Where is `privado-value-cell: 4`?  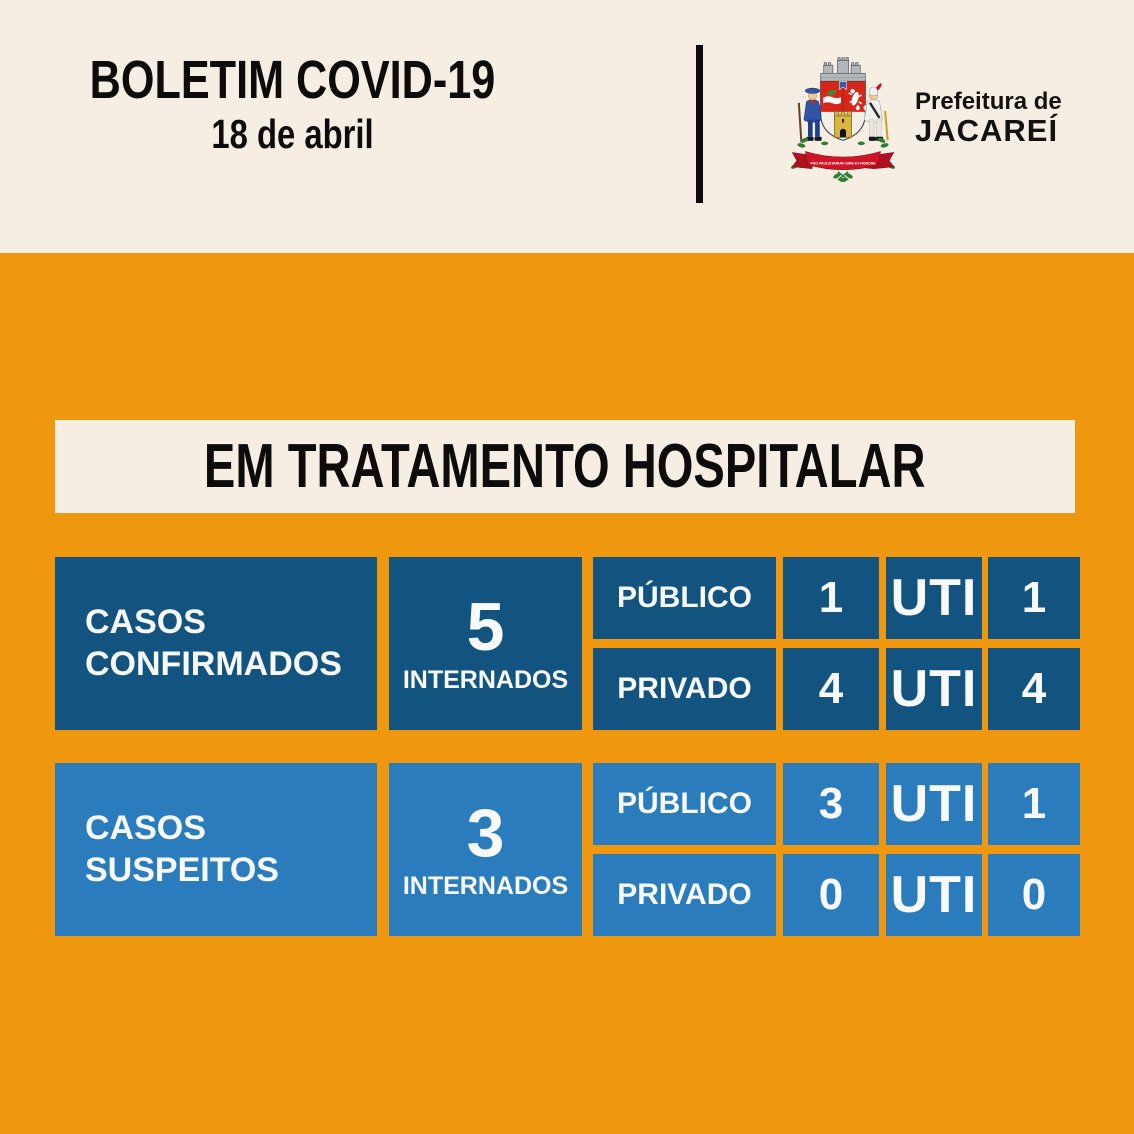 privado-value-cell: 4 is located at coordinates (831, 689).